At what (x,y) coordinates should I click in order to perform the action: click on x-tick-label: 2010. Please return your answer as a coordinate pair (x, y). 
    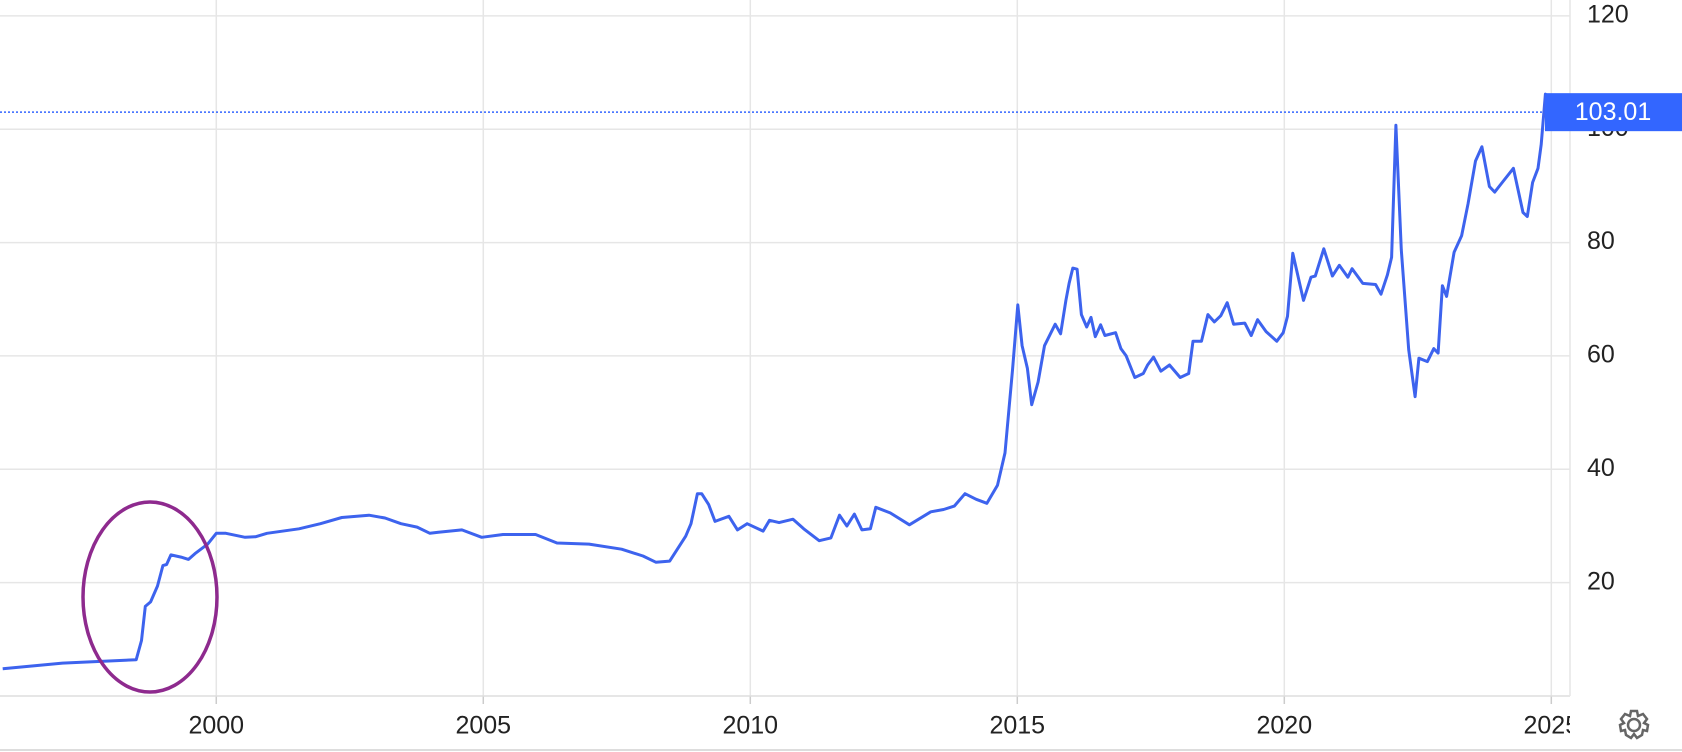
    Looking at the image, I should click on (750, 726).